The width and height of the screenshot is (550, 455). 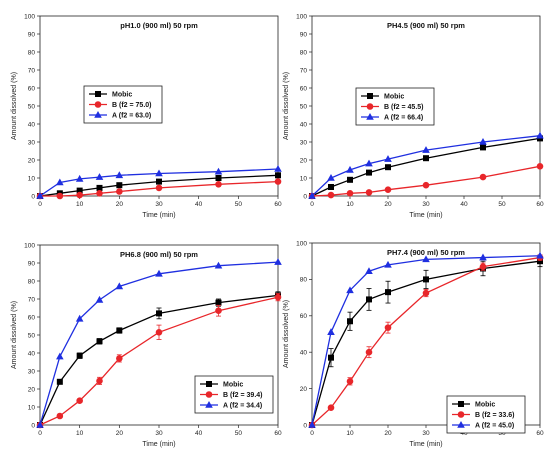 What do you see at coordinates (495, 415) in the screenshot?
I see `legend-entry: B (f2 = 33.6)` at bounding box center [495, 415].